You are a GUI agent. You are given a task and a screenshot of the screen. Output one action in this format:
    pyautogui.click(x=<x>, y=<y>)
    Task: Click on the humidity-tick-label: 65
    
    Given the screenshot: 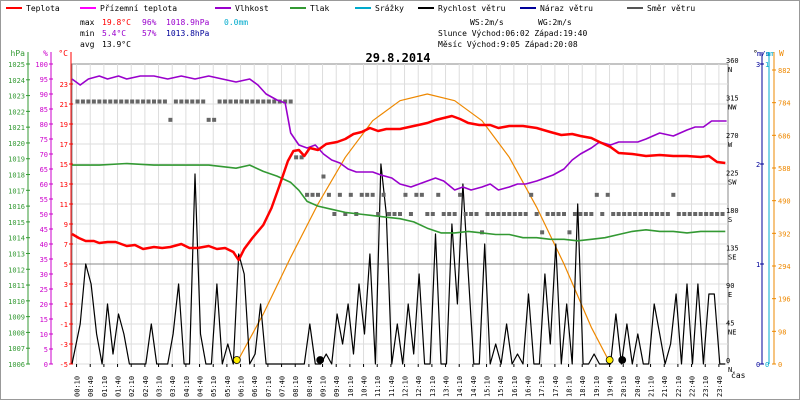 What is the action you would take?
    pyautogui.click(x=44, y=170)
    